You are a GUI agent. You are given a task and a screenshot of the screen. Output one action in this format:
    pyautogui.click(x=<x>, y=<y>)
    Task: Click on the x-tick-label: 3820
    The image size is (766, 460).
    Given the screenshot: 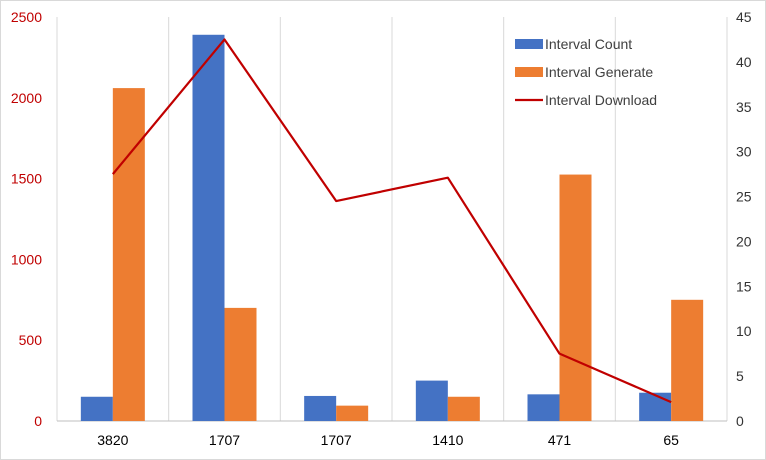 What is the action you would take?
    pyautogui.click(x=112, y=440)
    